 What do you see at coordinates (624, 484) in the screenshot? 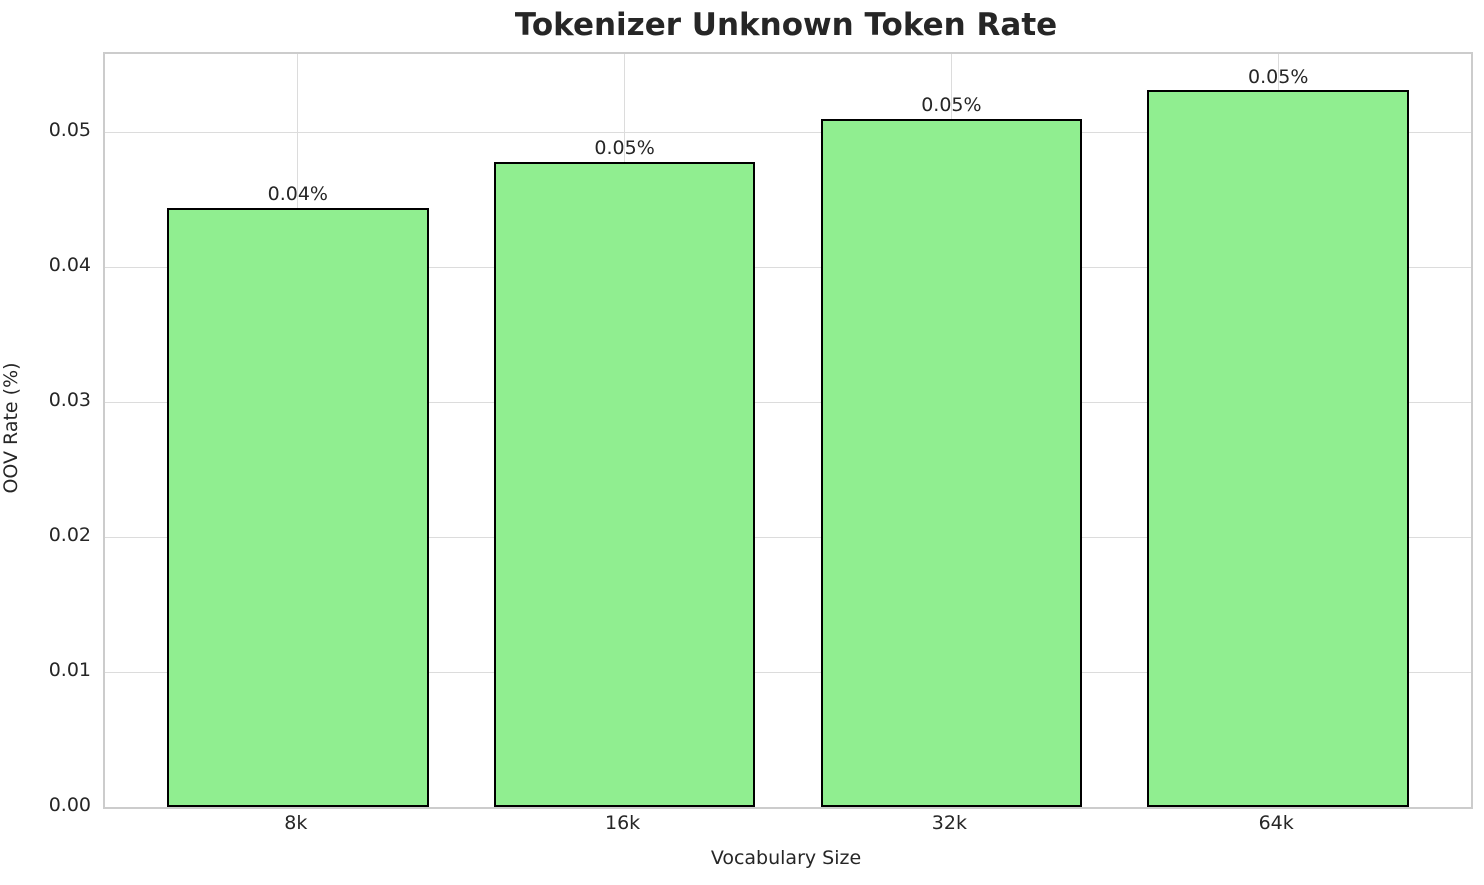
I see `bar-16k` at bounding box center [624, 484].